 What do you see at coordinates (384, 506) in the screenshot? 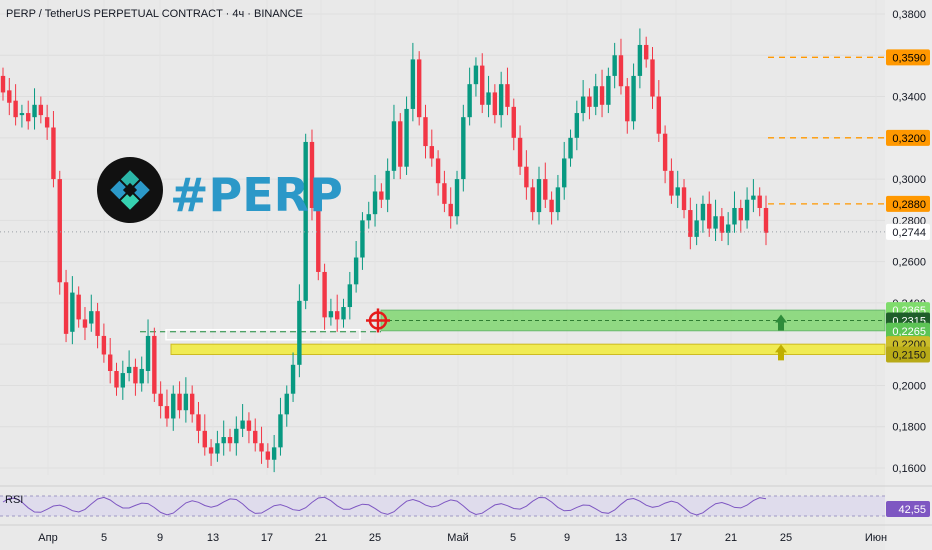
I see `rsi-line` at bounding box center [384, 506].